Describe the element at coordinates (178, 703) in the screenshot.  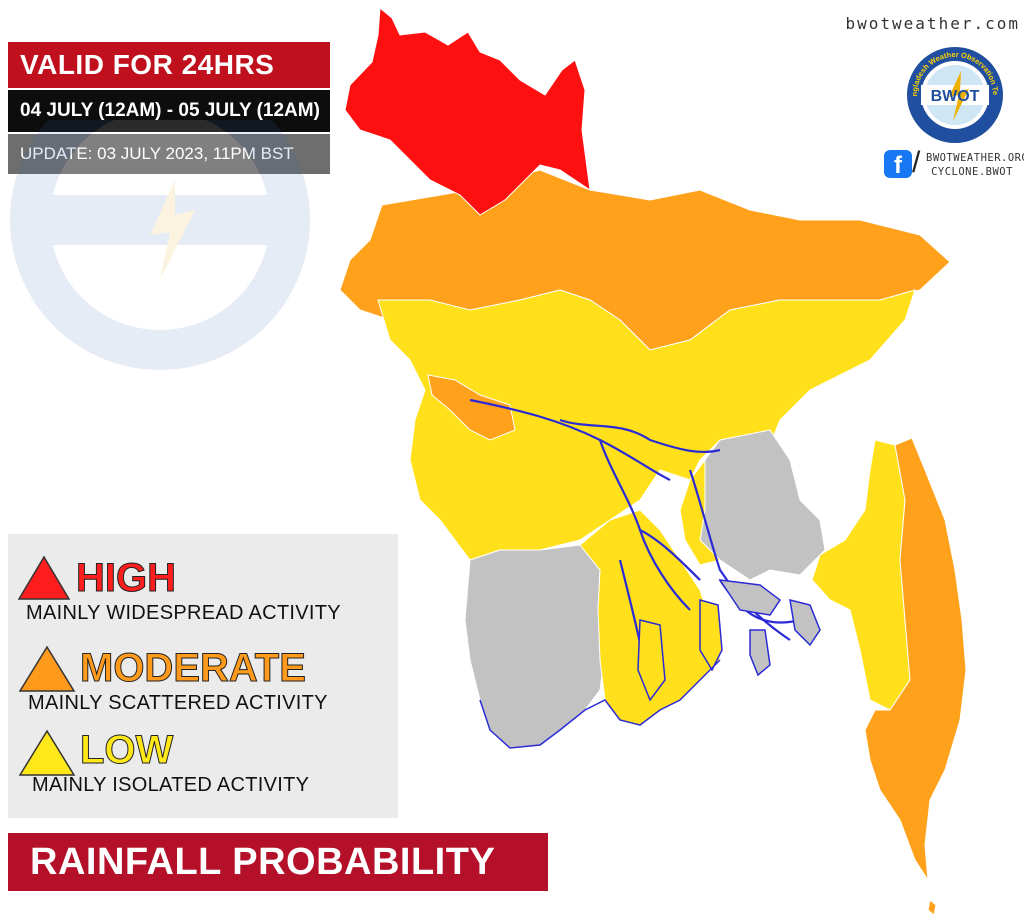
I see `legend-moderate-description: MAINLY SCATTERED ACTIVITY` at that location.